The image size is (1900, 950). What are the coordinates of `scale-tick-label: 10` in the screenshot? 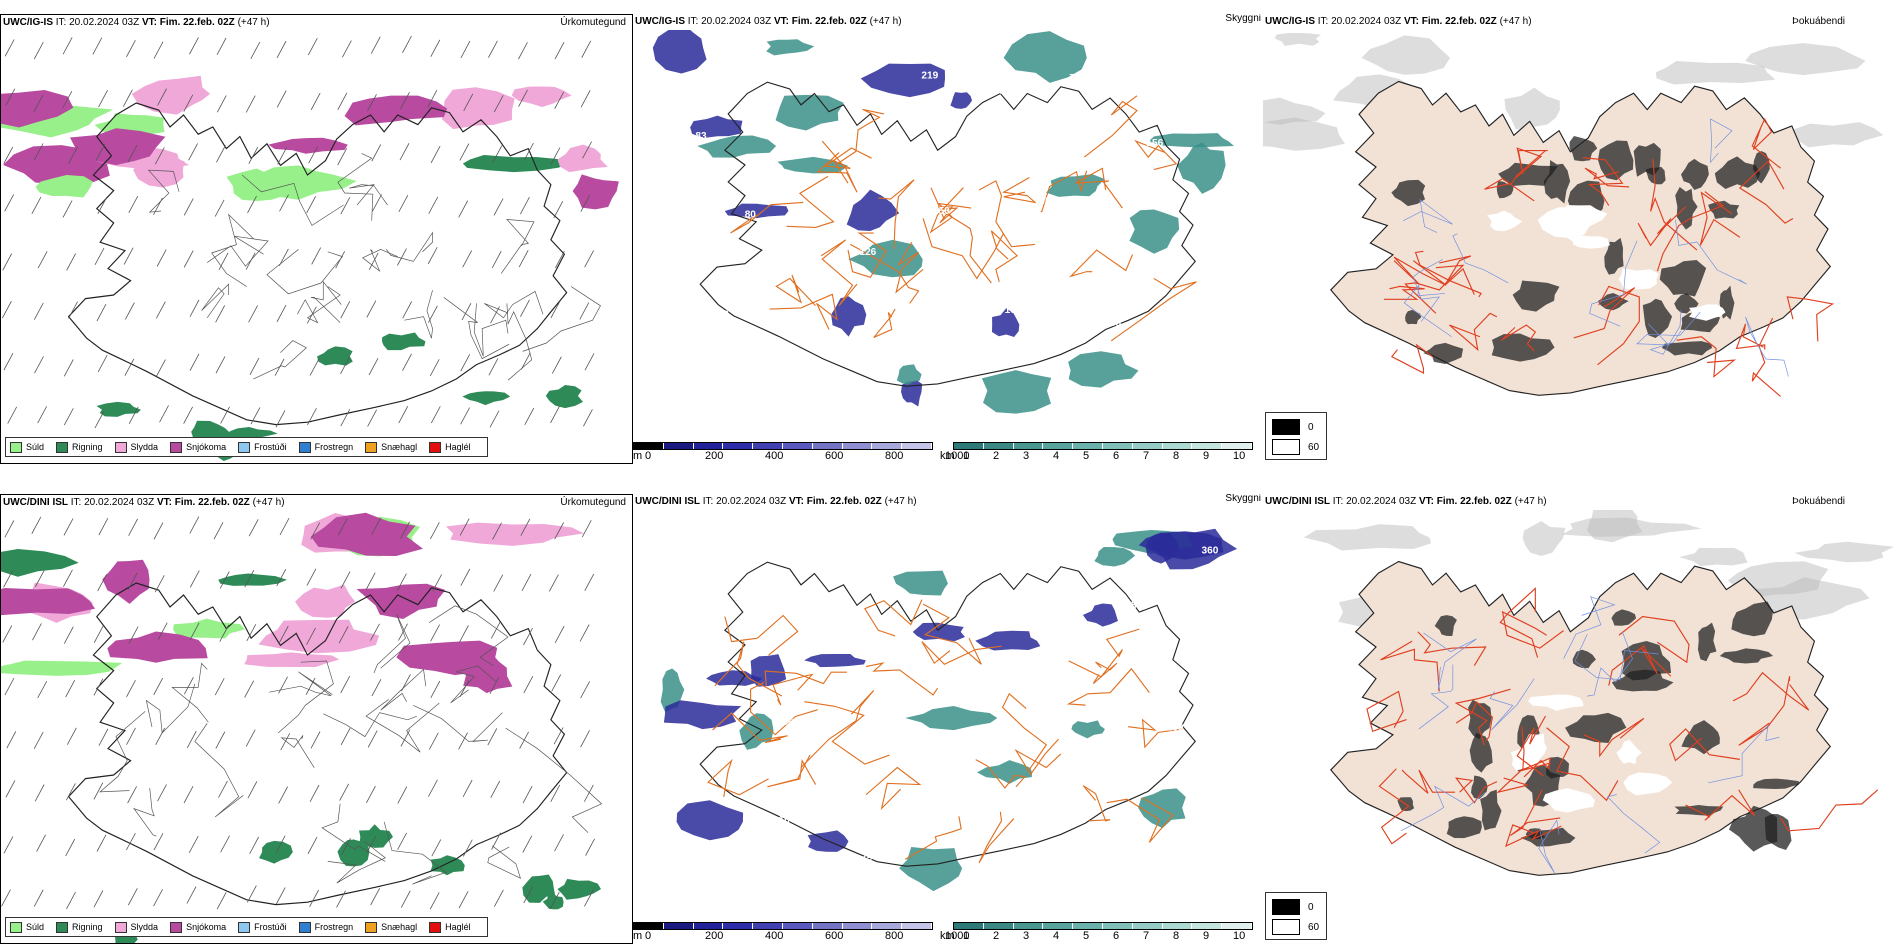 It's located at (1239, 456).